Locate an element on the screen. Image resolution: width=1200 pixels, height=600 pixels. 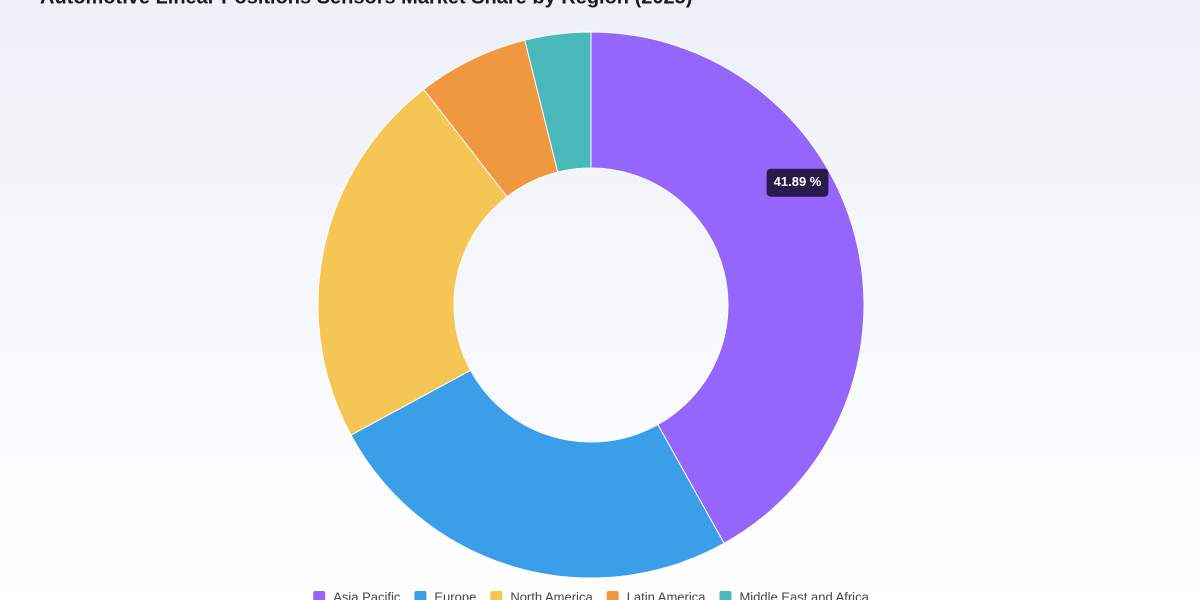
legend-label: North America is located at coordinates (551, 594).